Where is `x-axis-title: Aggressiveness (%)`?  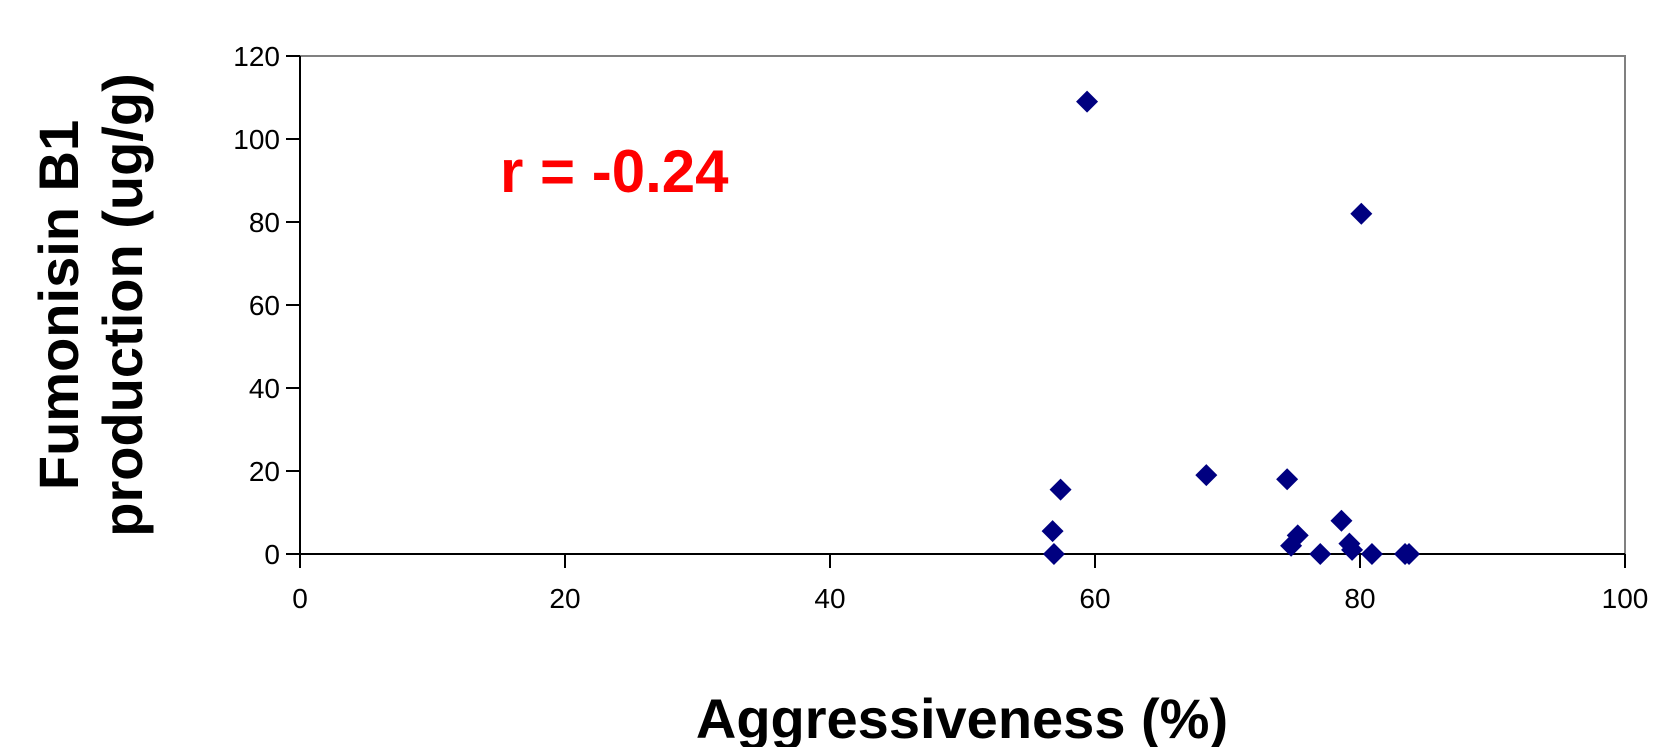 x-axis-title: Aggressiveness (%) is located at coordinates (962, 717).